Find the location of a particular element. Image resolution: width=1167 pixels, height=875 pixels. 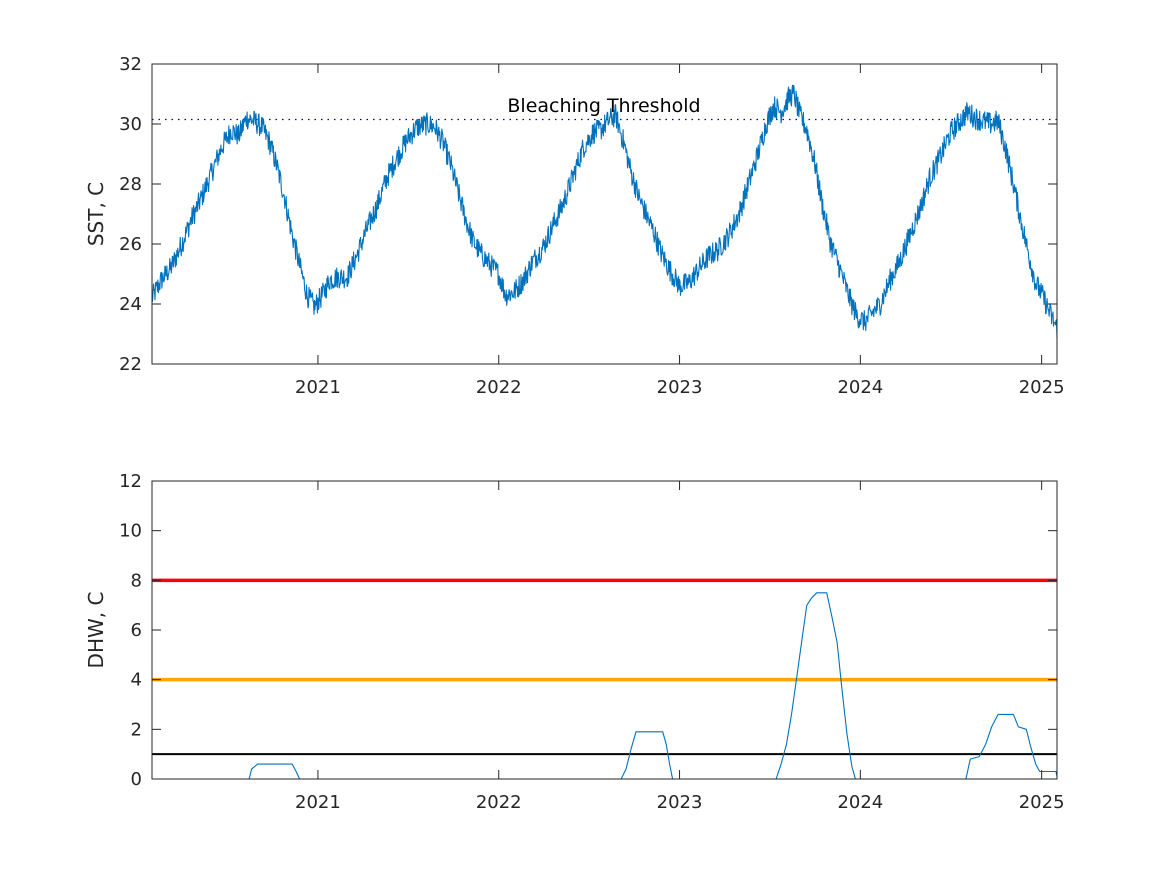

y-tick-label: 12 is located at coordinates (130, 481).